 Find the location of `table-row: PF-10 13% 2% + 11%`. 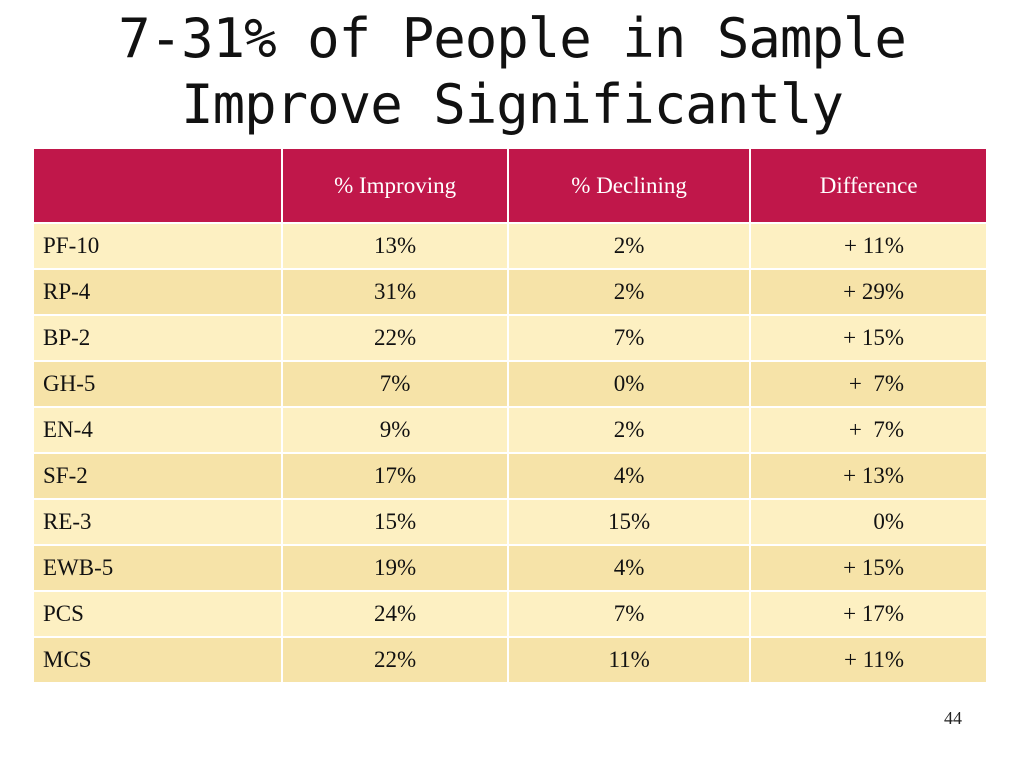

table-row: PF-10 13% 2% + 11% is located at coordinates (509, 246).